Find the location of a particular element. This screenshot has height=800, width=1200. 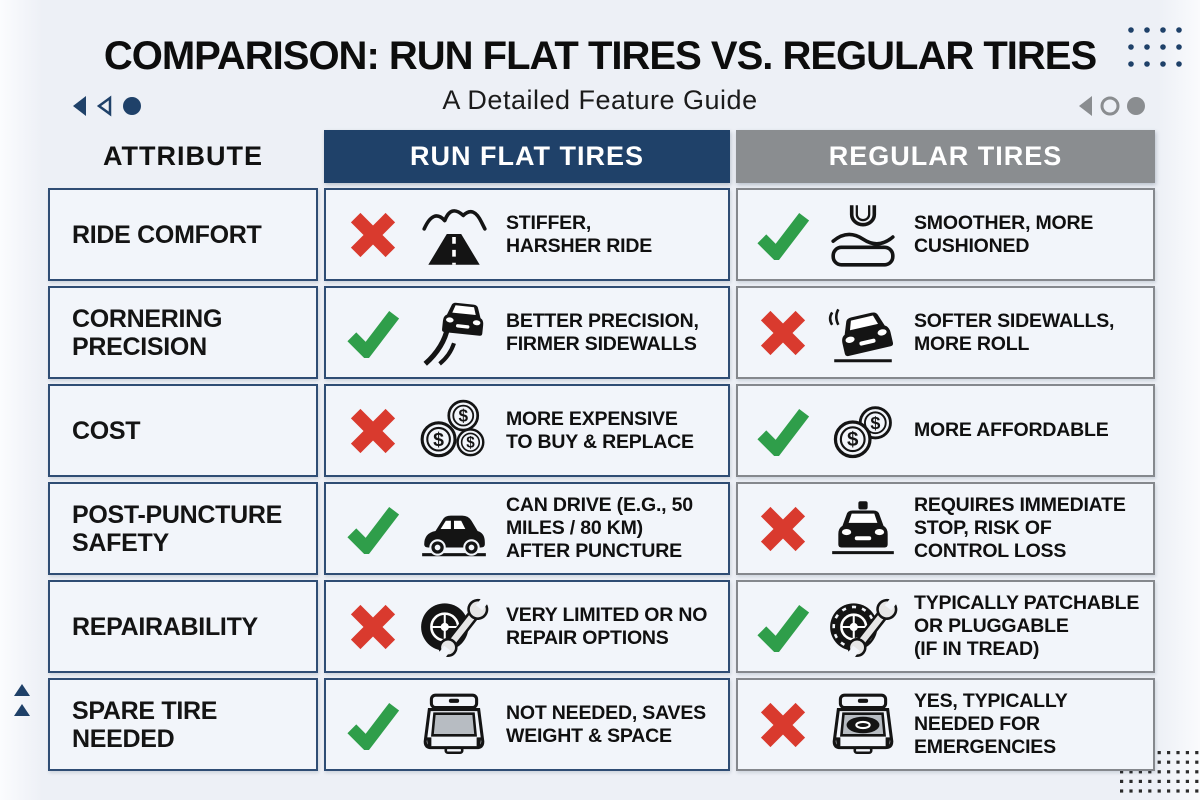

slider-arrows-left-decoration is located at coordinates (110, 108).